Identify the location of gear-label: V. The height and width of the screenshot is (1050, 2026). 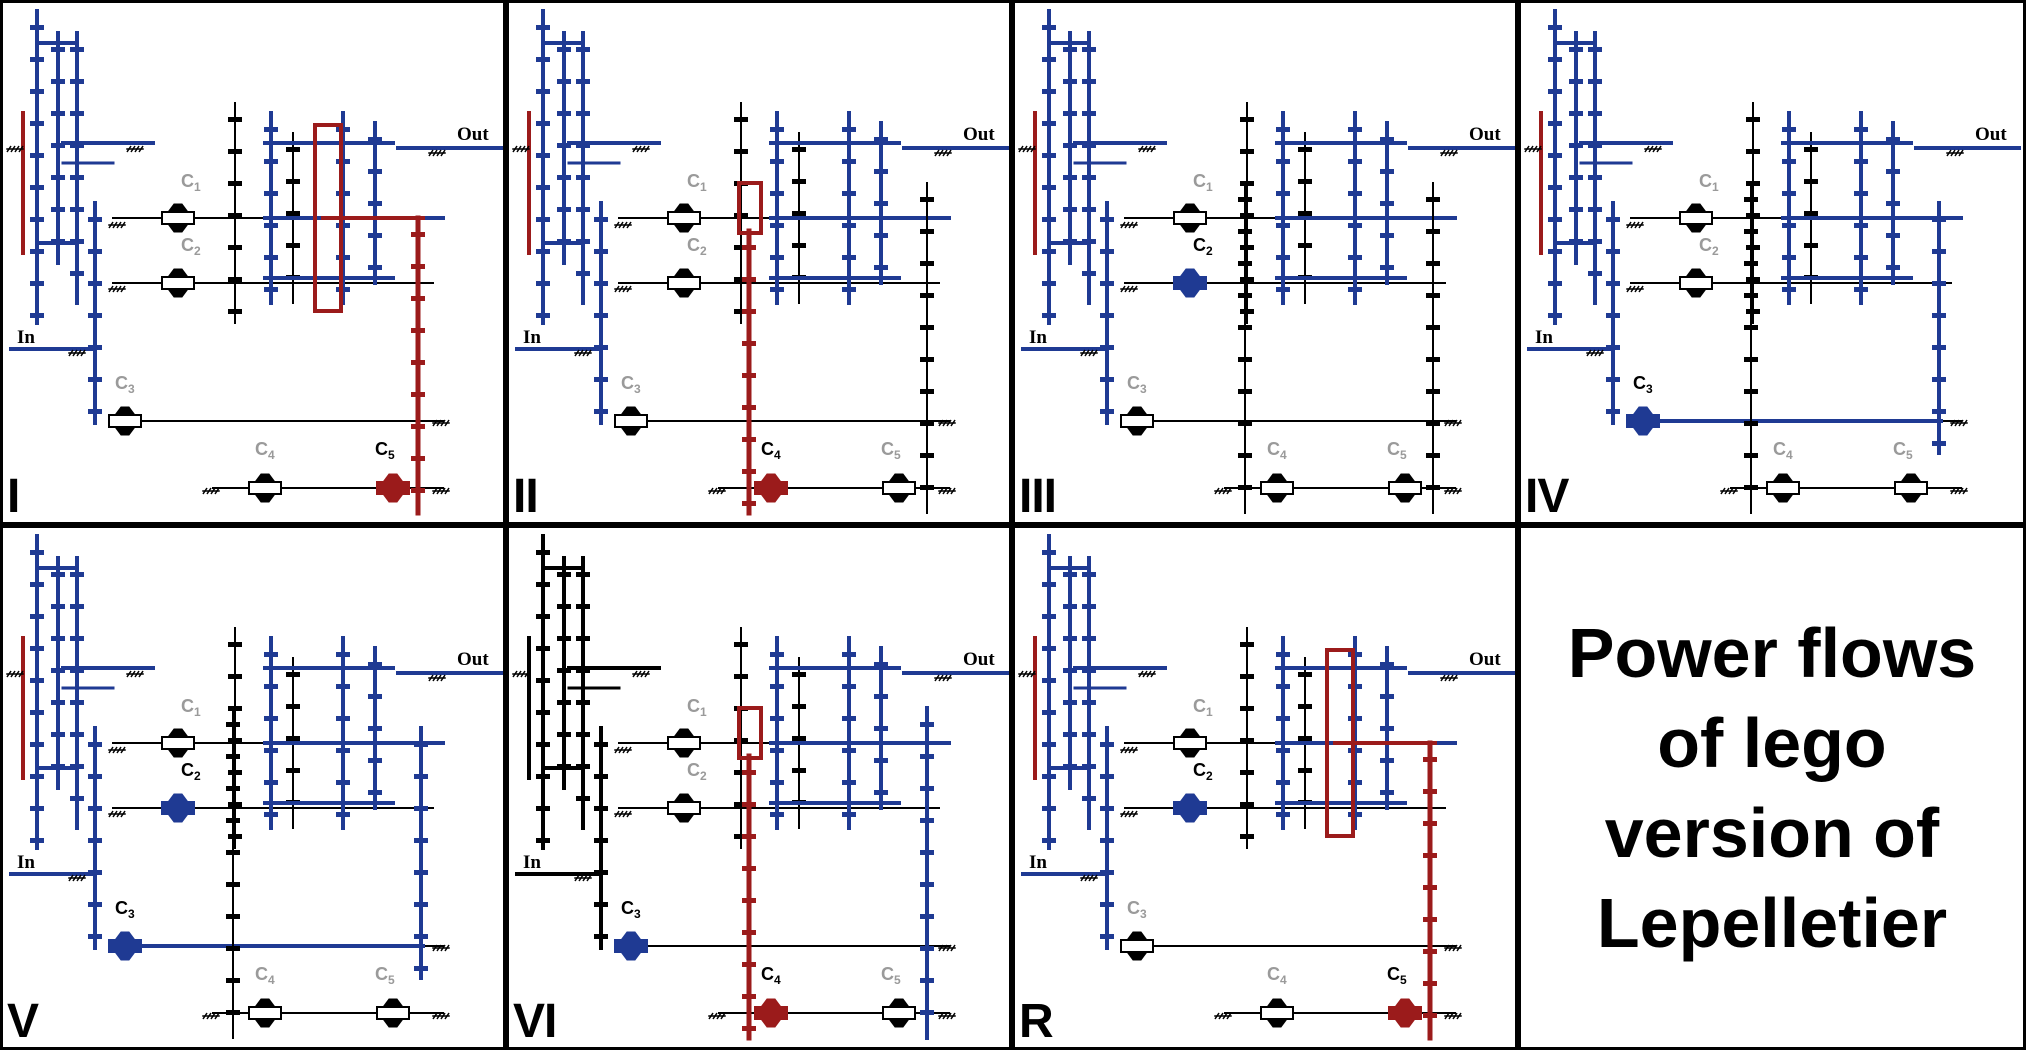
(23, 1021).